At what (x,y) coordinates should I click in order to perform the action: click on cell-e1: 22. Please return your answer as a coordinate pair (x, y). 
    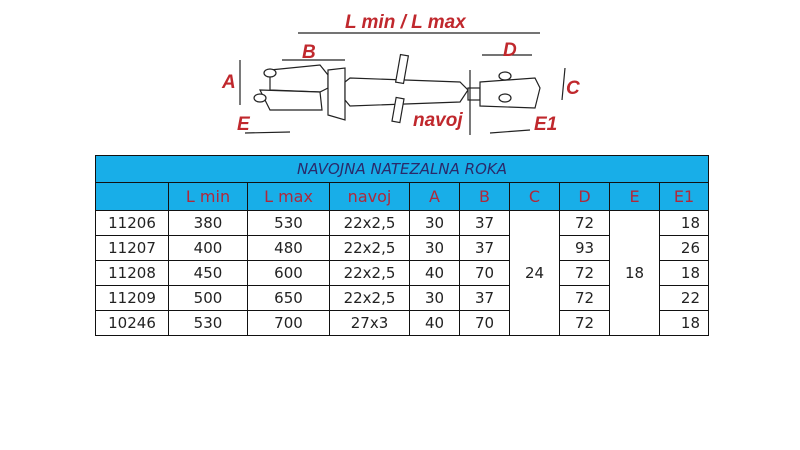
    Looking at the image, I should click on (684, 298).